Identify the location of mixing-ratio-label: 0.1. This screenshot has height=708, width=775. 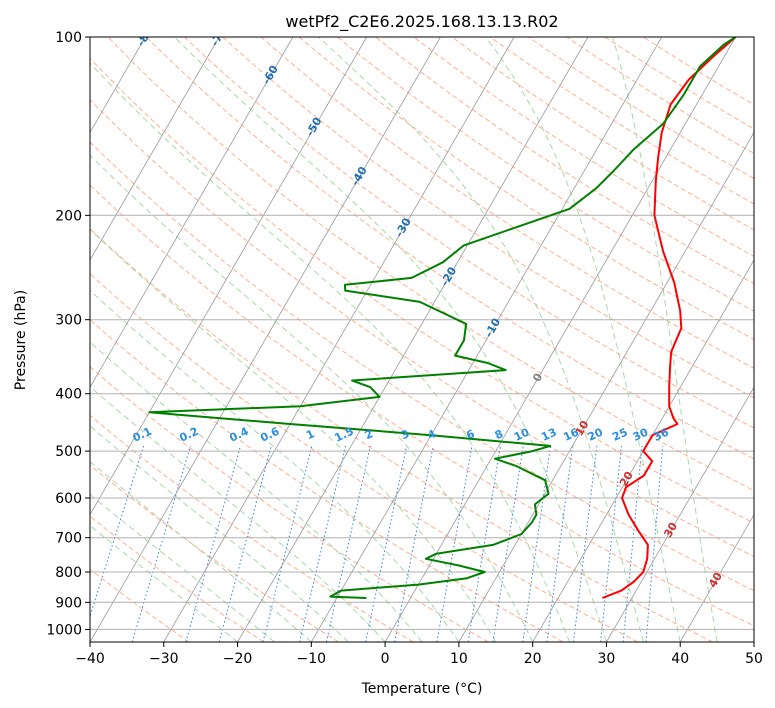
(142, 435).